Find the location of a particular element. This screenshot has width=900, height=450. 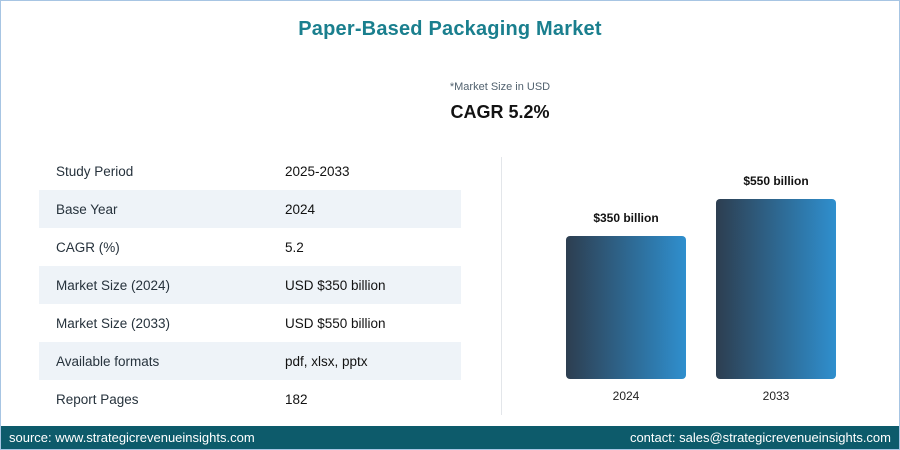

table-row: Study Period 2025-2033 is located at coordinates (250, 171).